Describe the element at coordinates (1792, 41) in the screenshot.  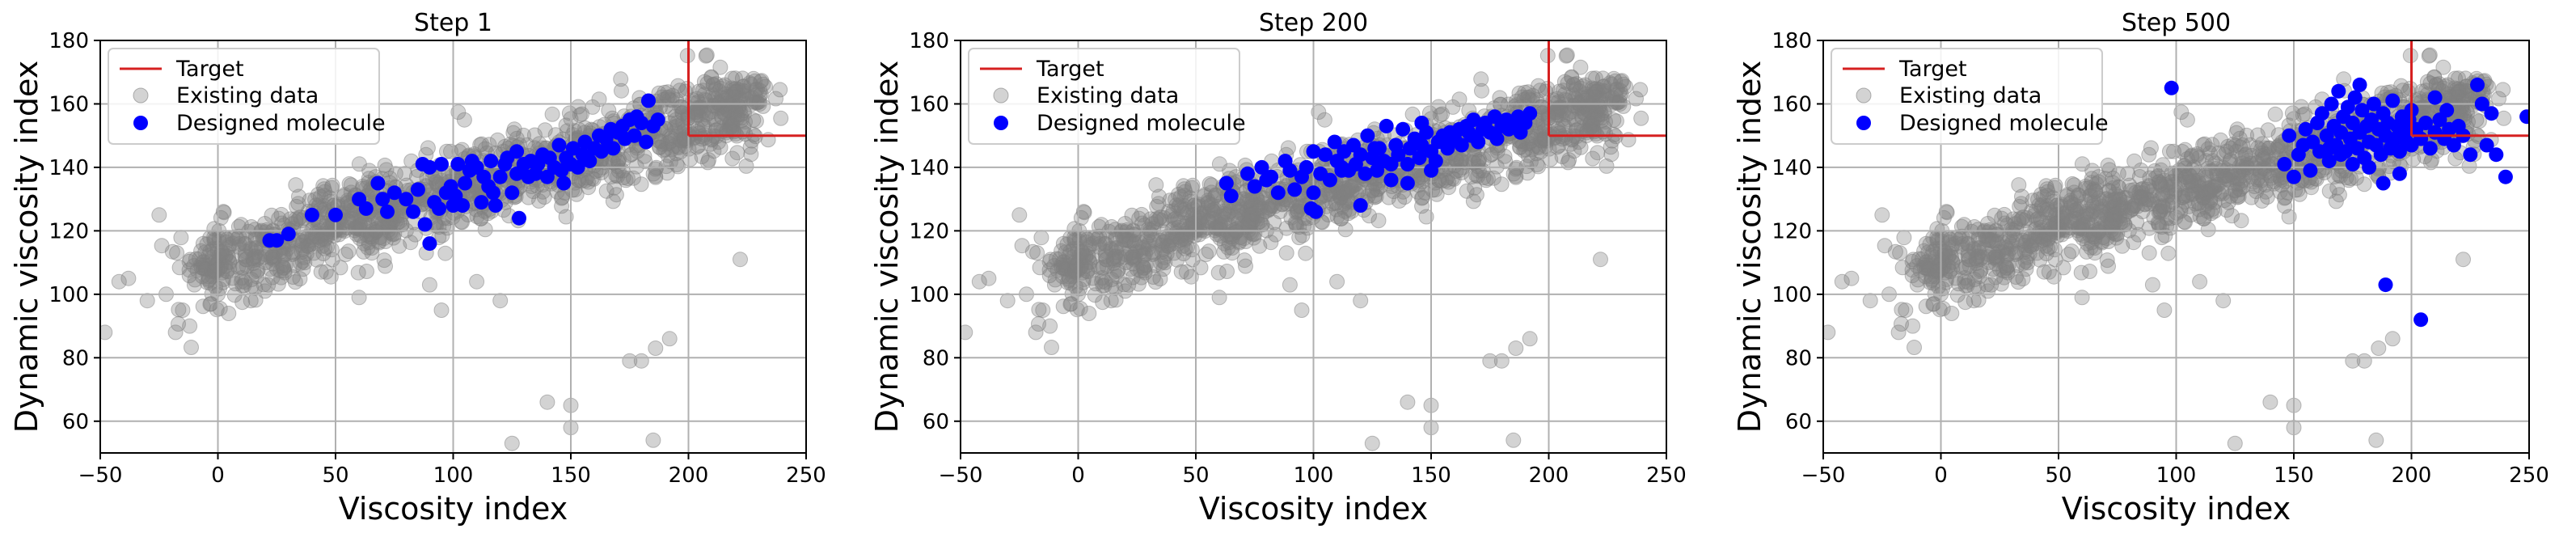
I see `y-tick-label: 180` at that location.